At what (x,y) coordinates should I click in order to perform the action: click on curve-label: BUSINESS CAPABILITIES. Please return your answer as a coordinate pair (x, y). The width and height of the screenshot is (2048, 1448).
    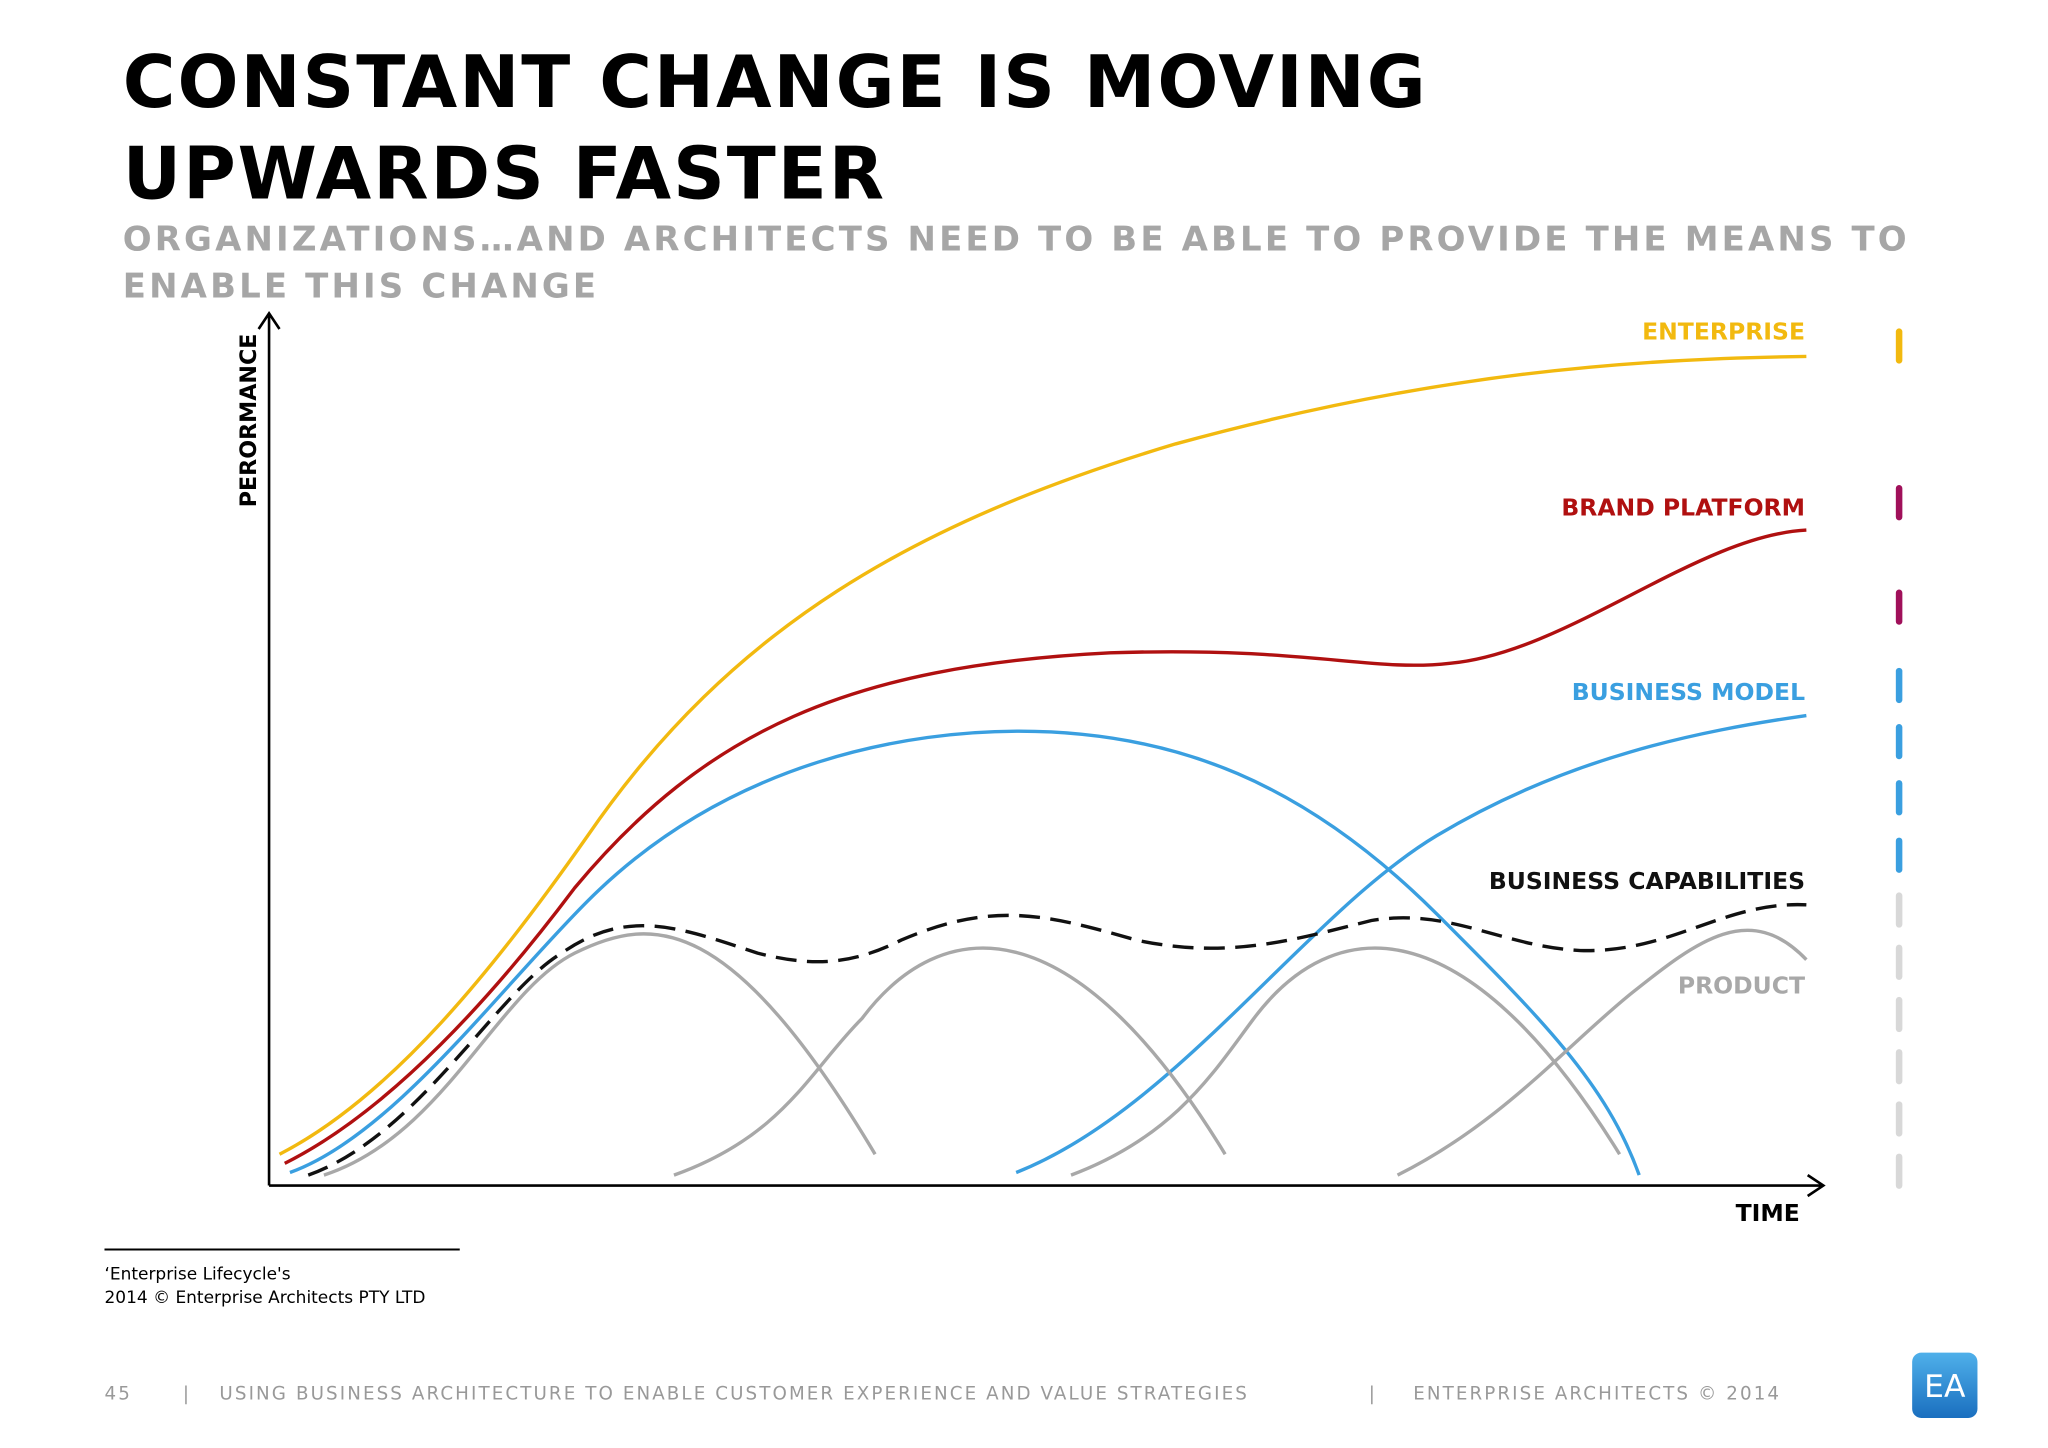
    Looking at the image, I should click on (1647, 881).